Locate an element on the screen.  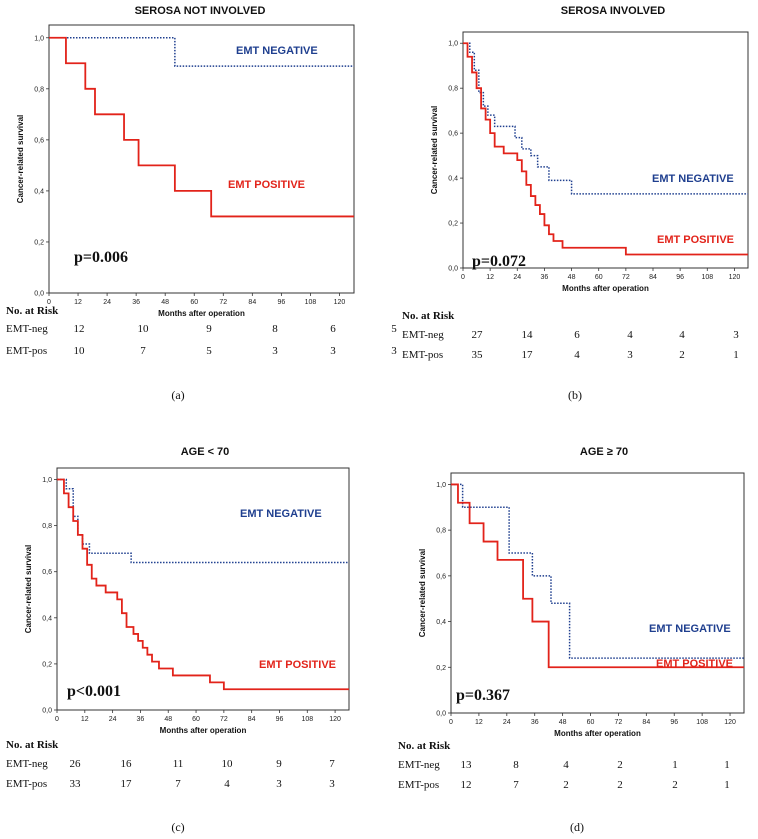
risk-count: 9 is located at coordinates (279, 764).